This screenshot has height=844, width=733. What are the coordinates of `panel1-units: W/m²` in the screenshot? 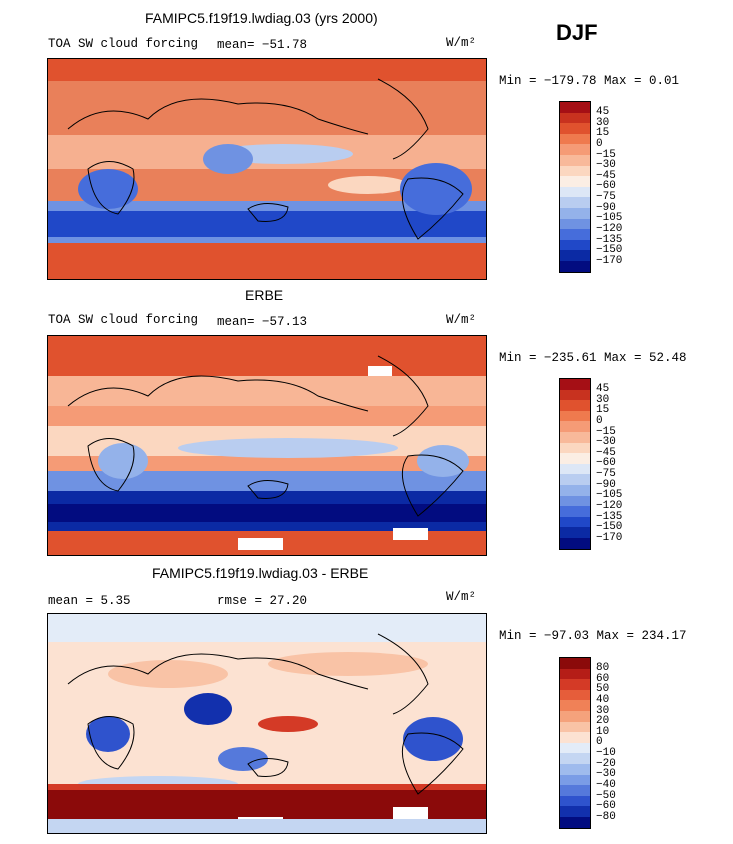 It's located at (461, 43).